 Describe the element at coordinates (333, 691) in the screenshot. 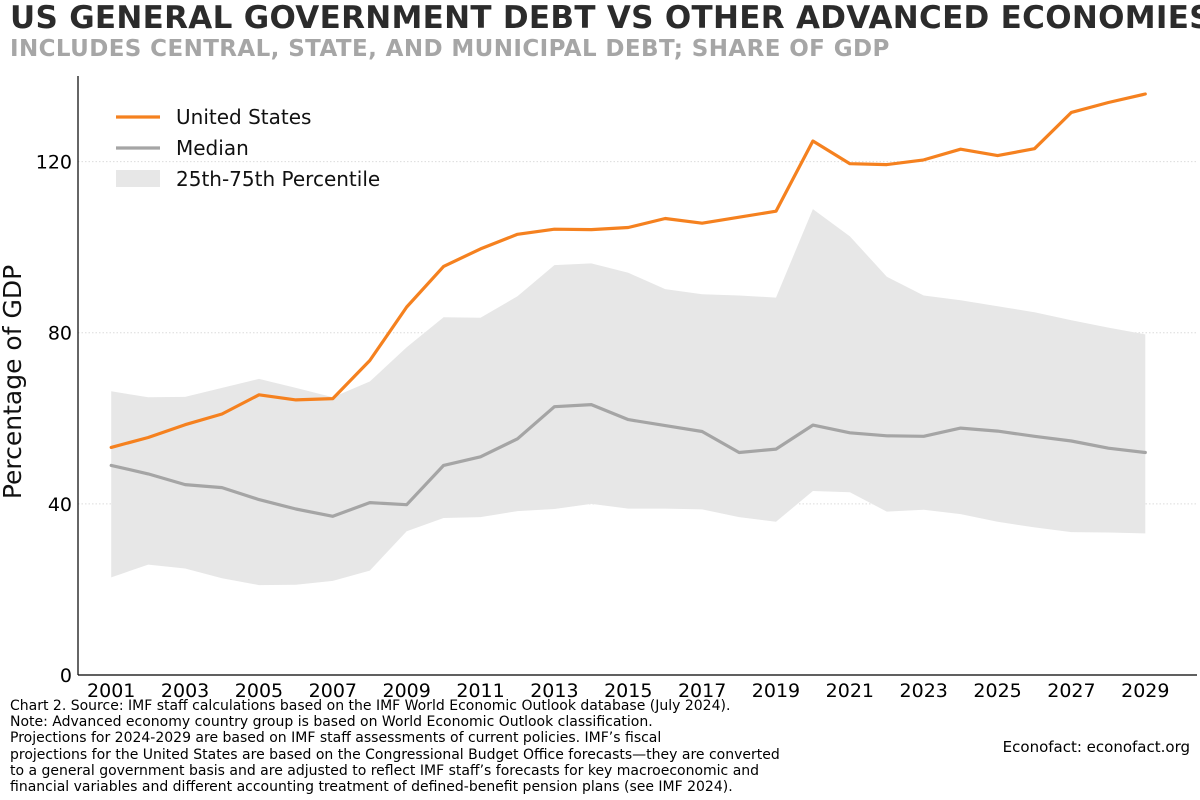

I see `x-tick-label-2007: 2007` at that location.